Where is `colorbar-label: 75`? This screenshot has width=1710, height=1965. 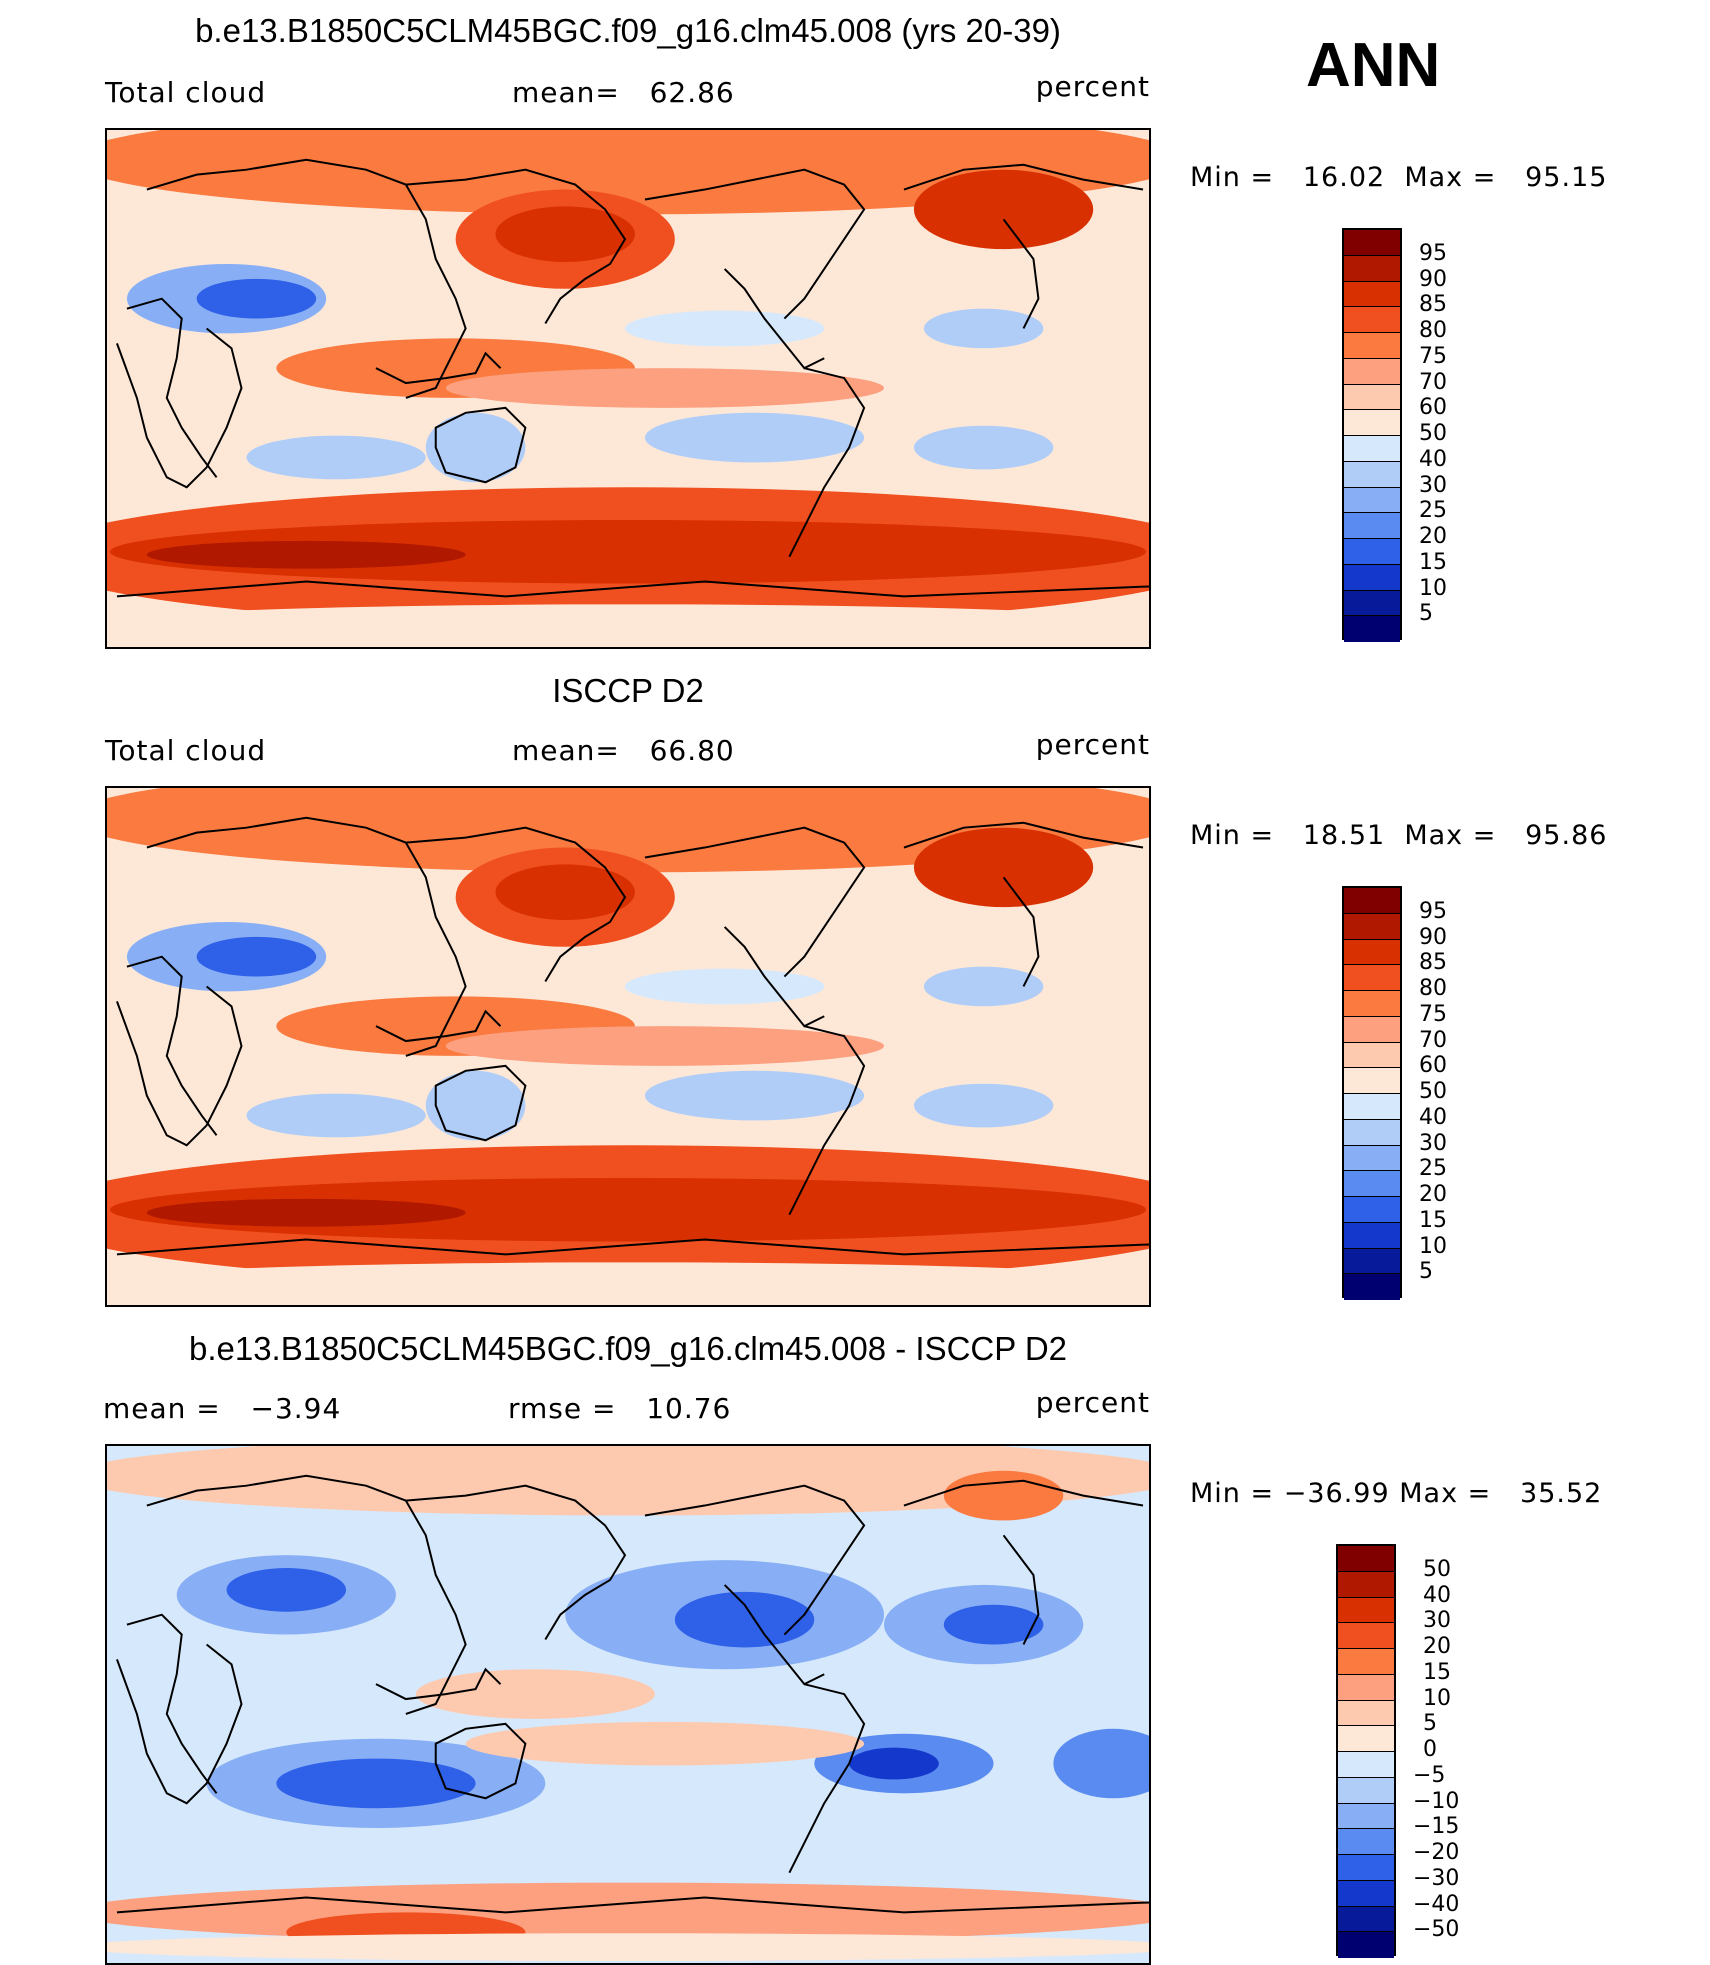 colorbar-label: 75 is located at coordinates (1433, 356).